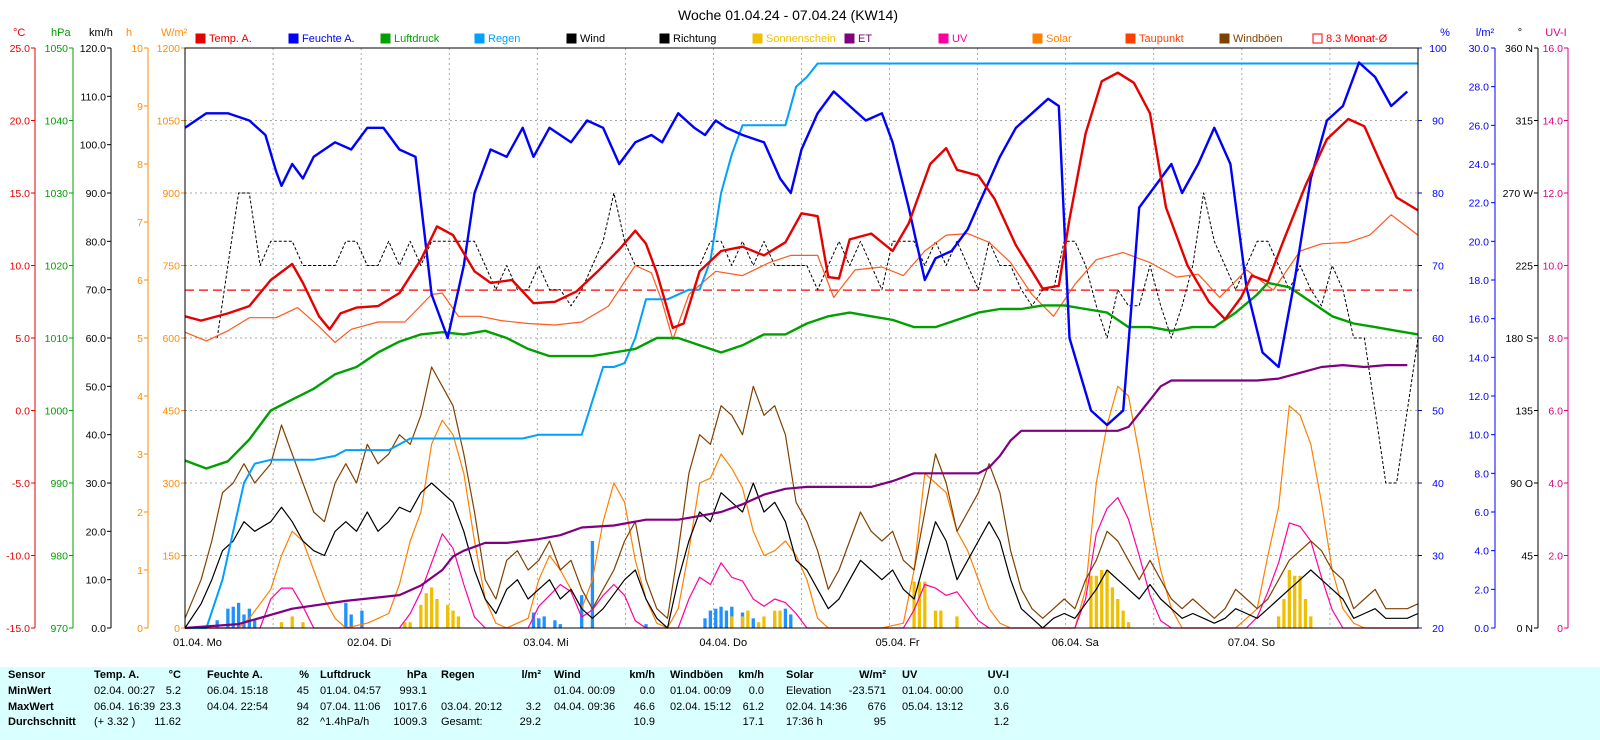 This screenshot has height=740, width=1600. Describe the element at coordinates (1001, 707) in the screenshot. I see `table-cell: 3.6` at that location.